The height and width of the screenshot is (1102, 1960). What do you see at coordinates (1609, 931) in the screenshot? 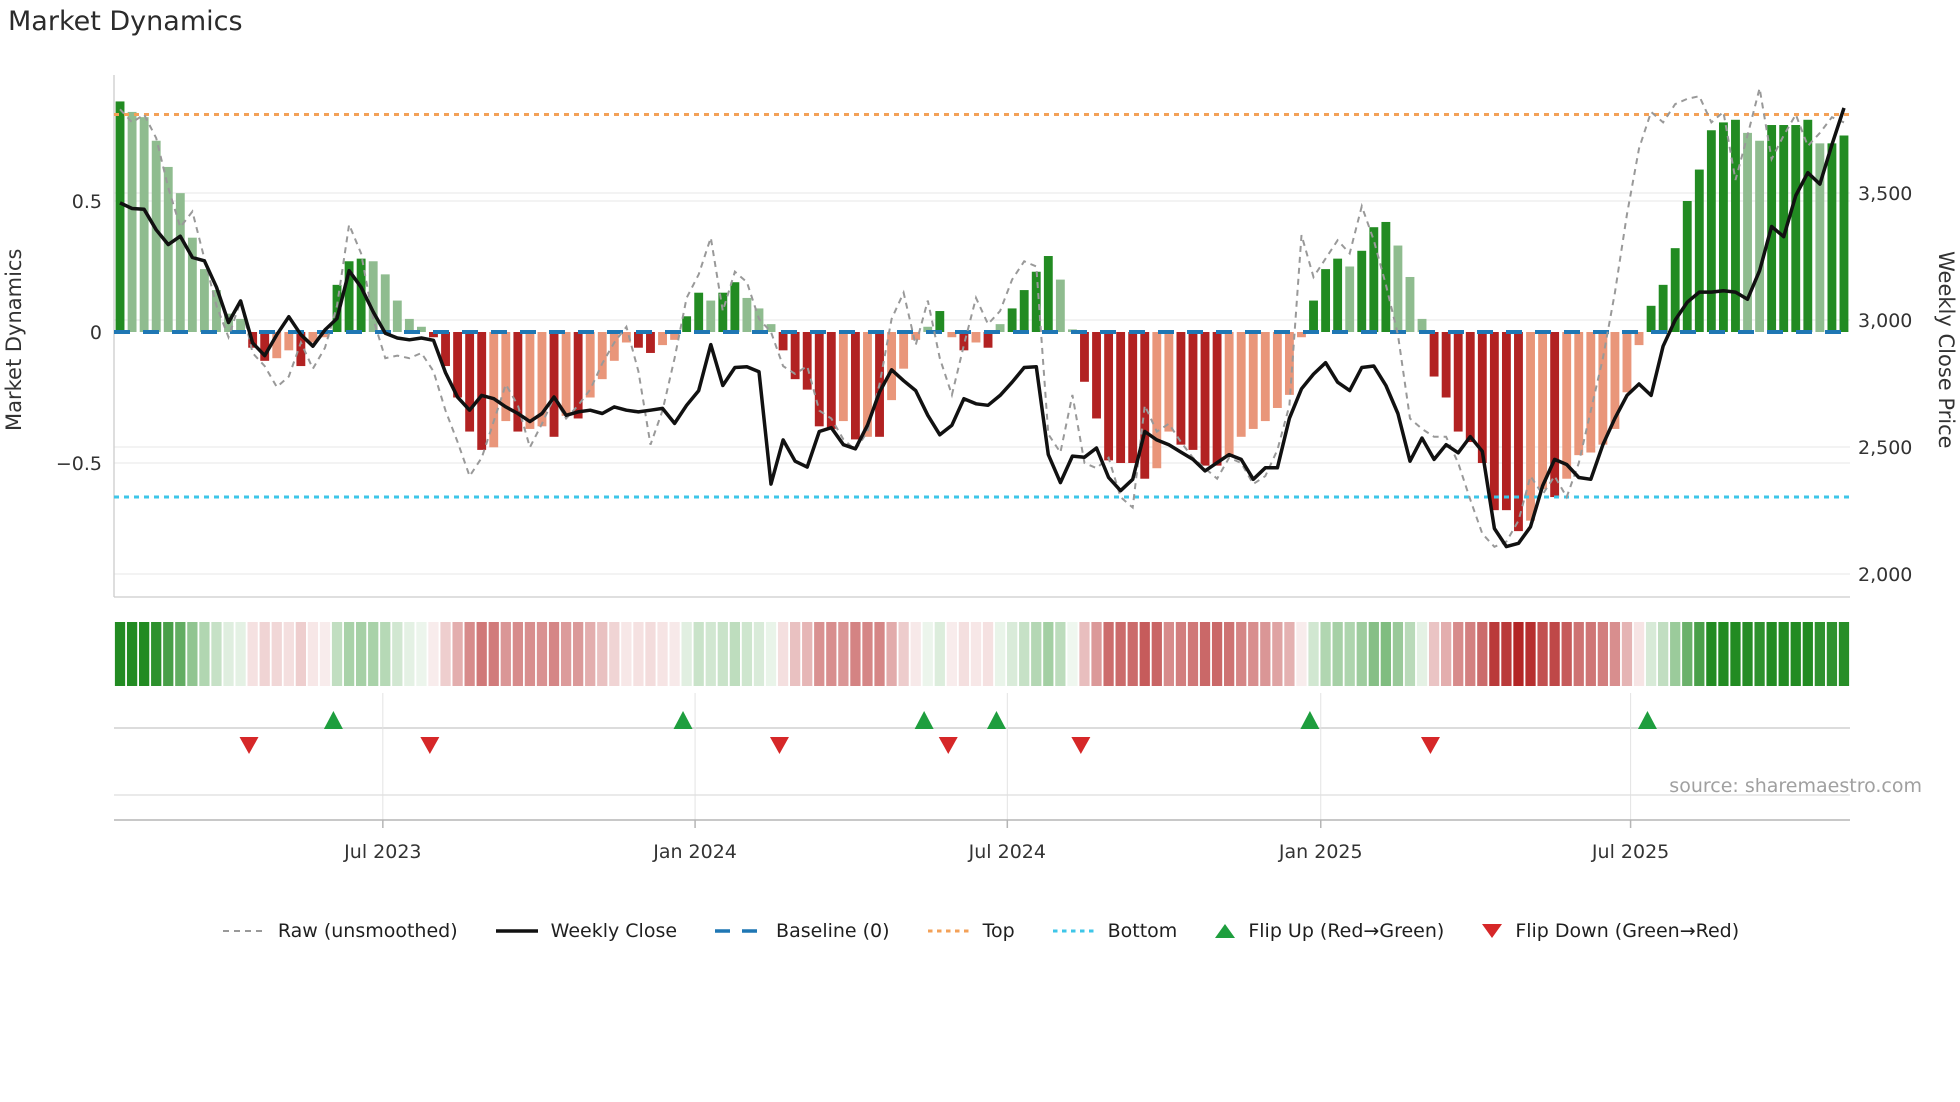
I see `legend-item-flip-down: Flip Down (Green→Red)` at bounding box center [1609, 931].